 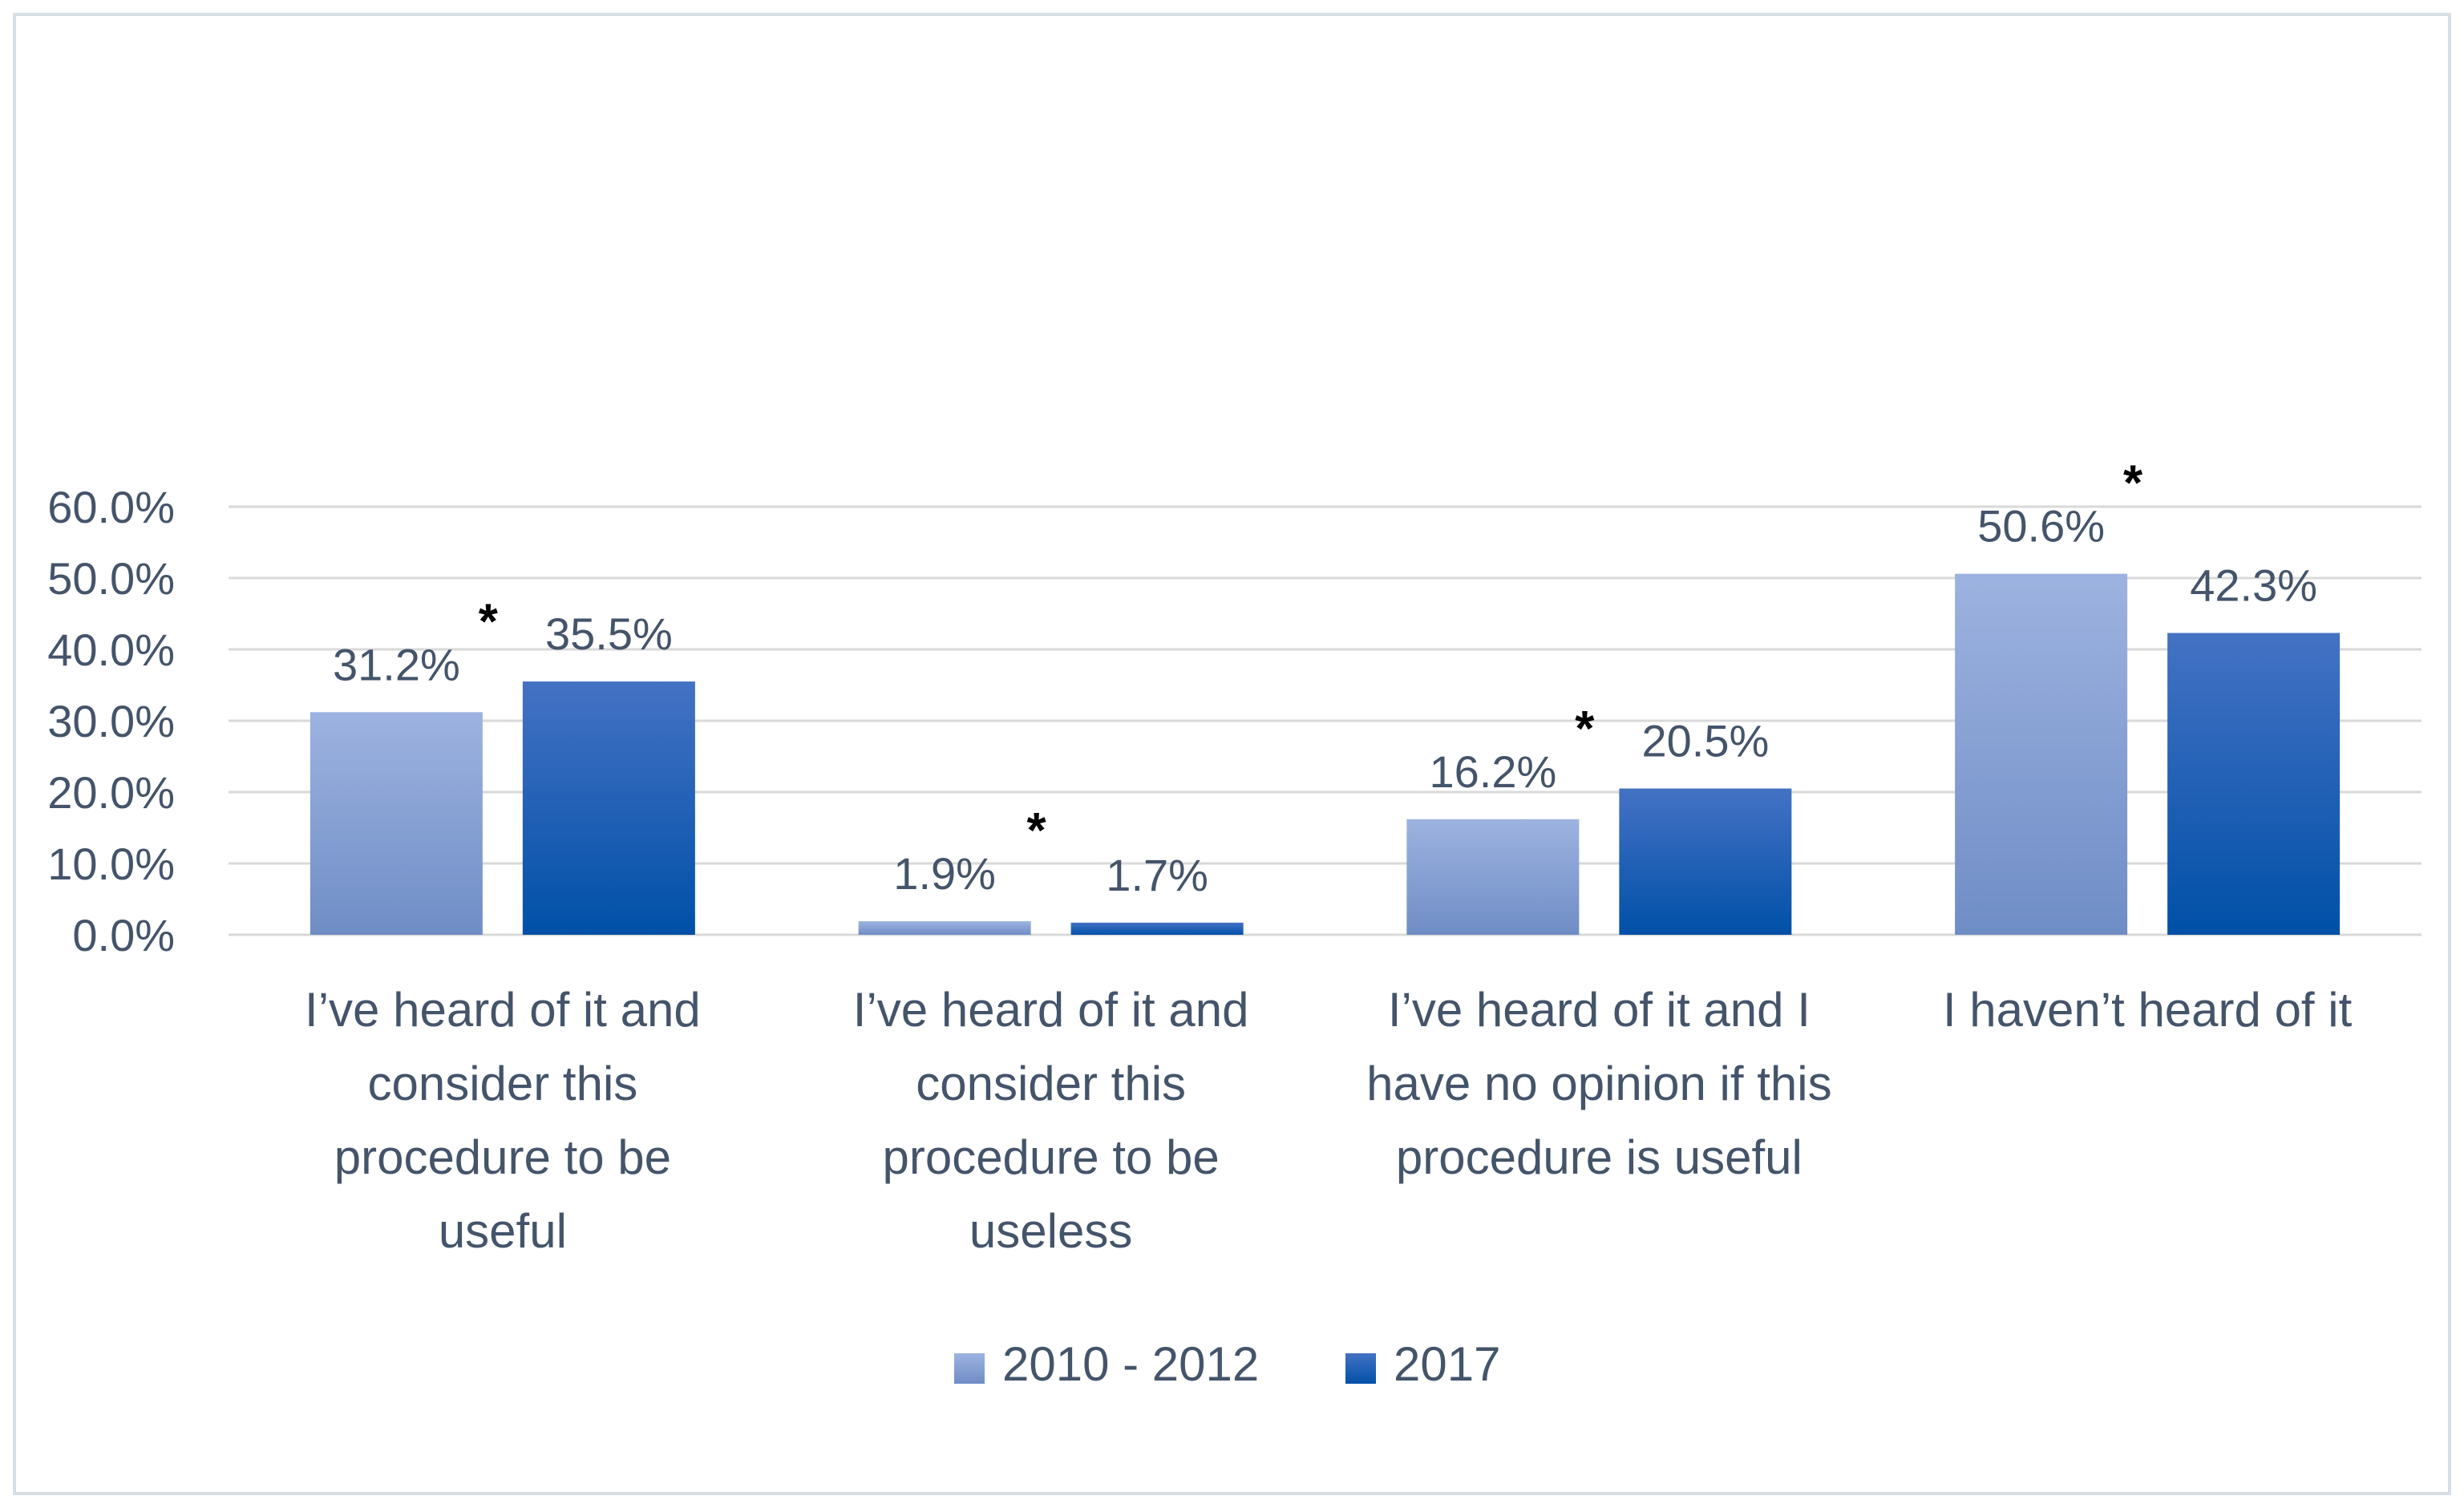 What do you see at coordinates (1130, 1364) in the screenshot?
I see `legend-label: 2010 - 2012` at bounding box center [1130, 1364].